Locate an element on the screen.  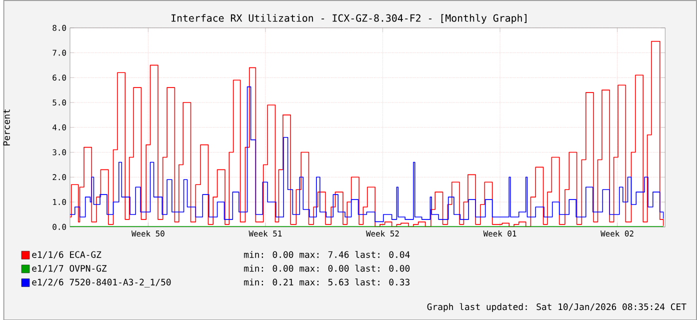
legend-label: e1/2/6 7520-8401-A3-2_1/50 is located at coordinates (101, 283).